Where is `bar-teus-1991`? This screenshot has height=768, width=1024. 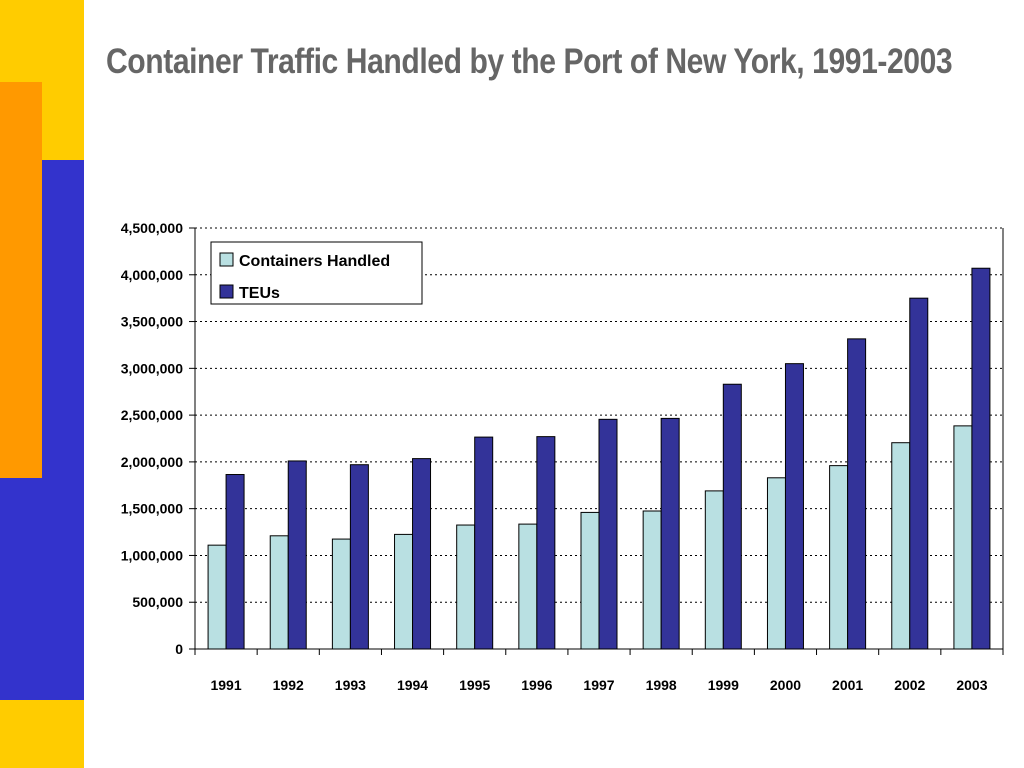 bar-teus-1991 is located at coordinates (235, 562).